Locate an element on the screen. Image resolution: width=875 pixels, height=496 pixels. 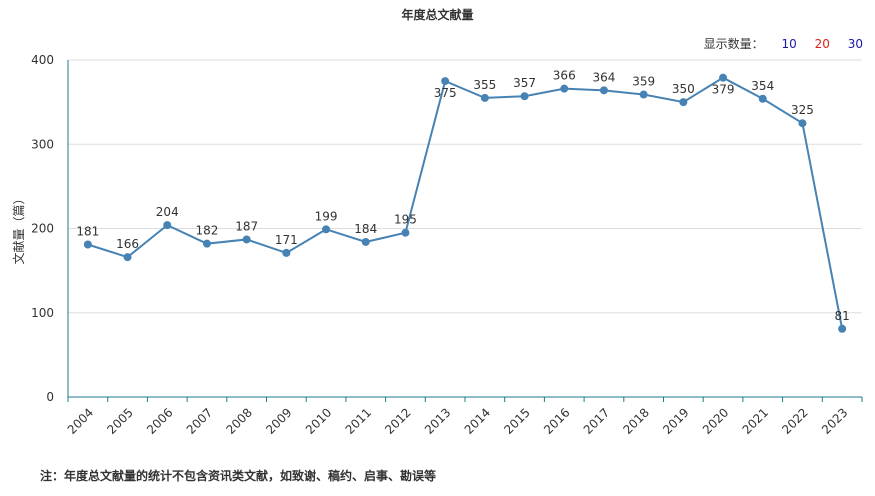
data-label: 181 is located at coordinates (87, 232).